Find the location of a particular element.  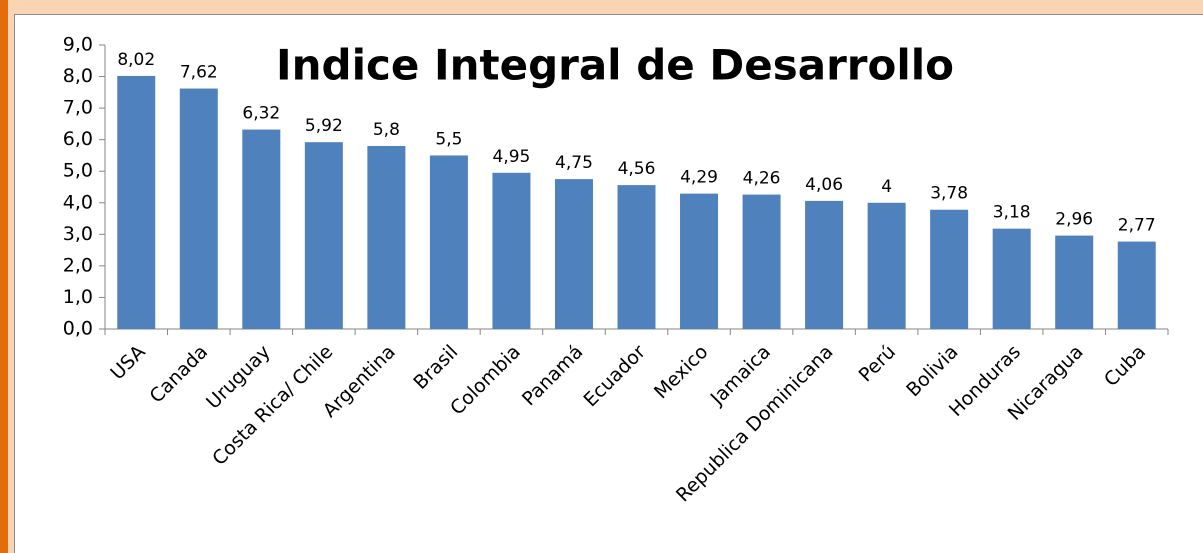

data-label: 3,78 is located at coordinates (949, 194).